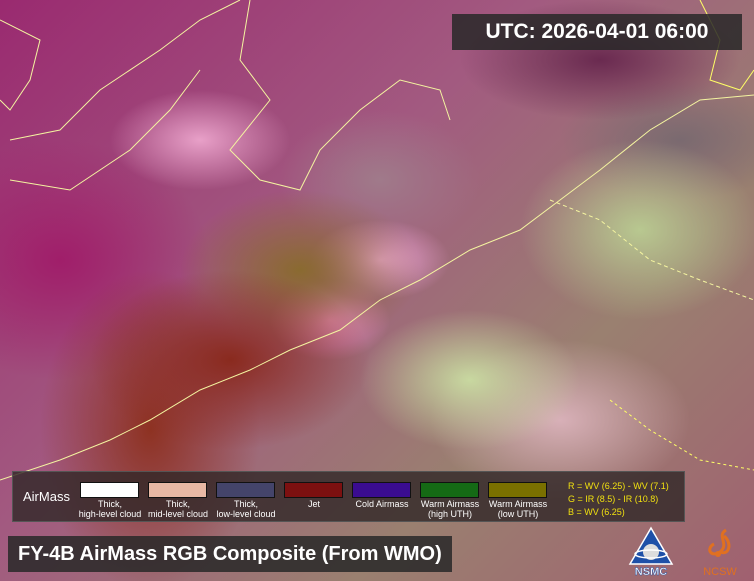 Image resolution: width=754 pixels, height=581 pixels. What do you see at coordinates (596, 512) in the screenshot?
I see `formula-b: B = WV (6.25)` at bounding box center [596, 512].